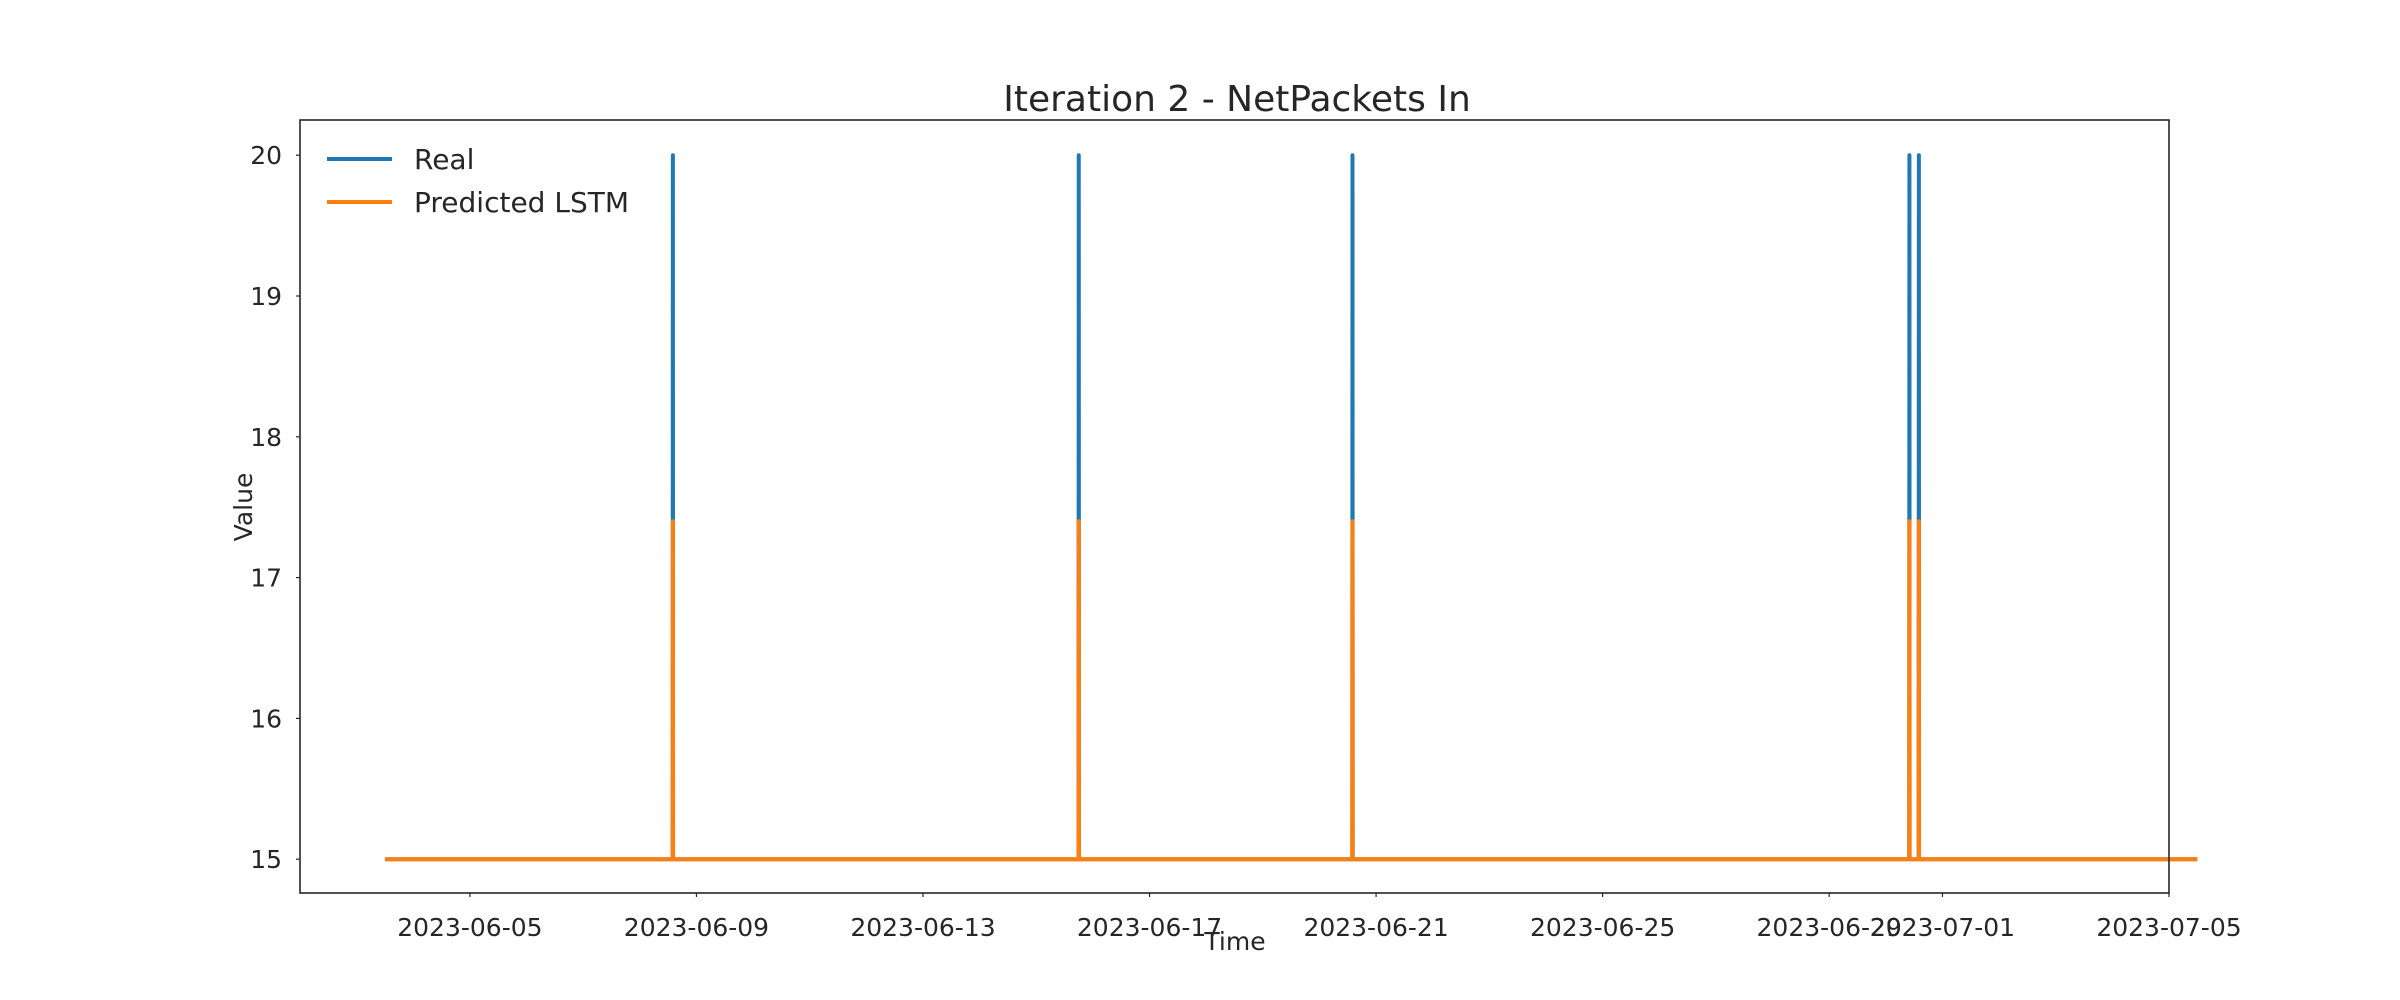 This screenshot has height=1000, width=2400. I want to click on x-tick-label: 2023-07-01, so click(1942, 927).